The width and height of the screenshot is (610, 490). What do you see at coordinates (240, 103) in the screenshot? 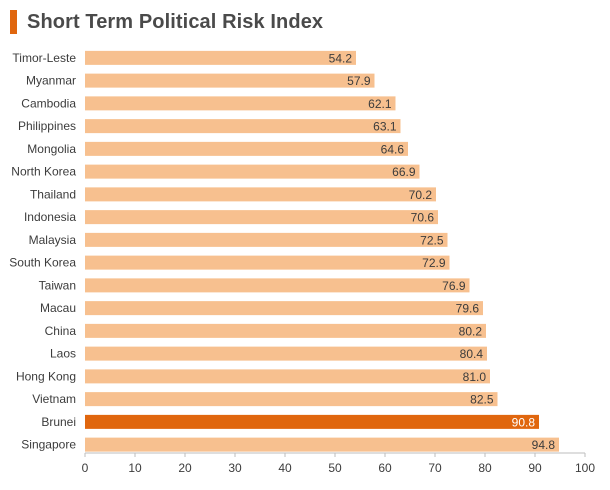
I see `bar-cambodia` at bounding box center [240, 103].